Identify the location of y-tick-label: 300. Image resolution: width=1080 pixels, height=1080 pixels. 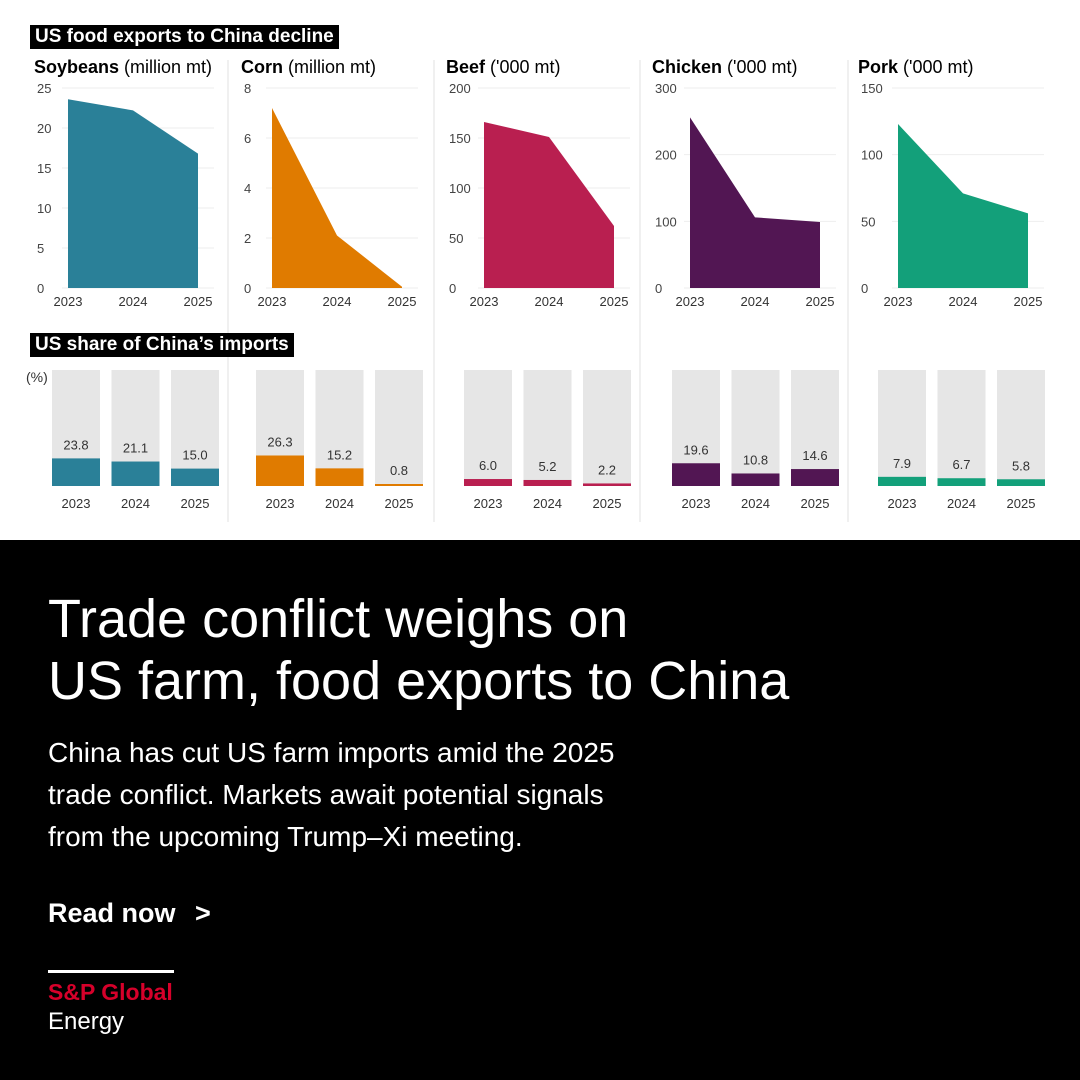
(666, 88).